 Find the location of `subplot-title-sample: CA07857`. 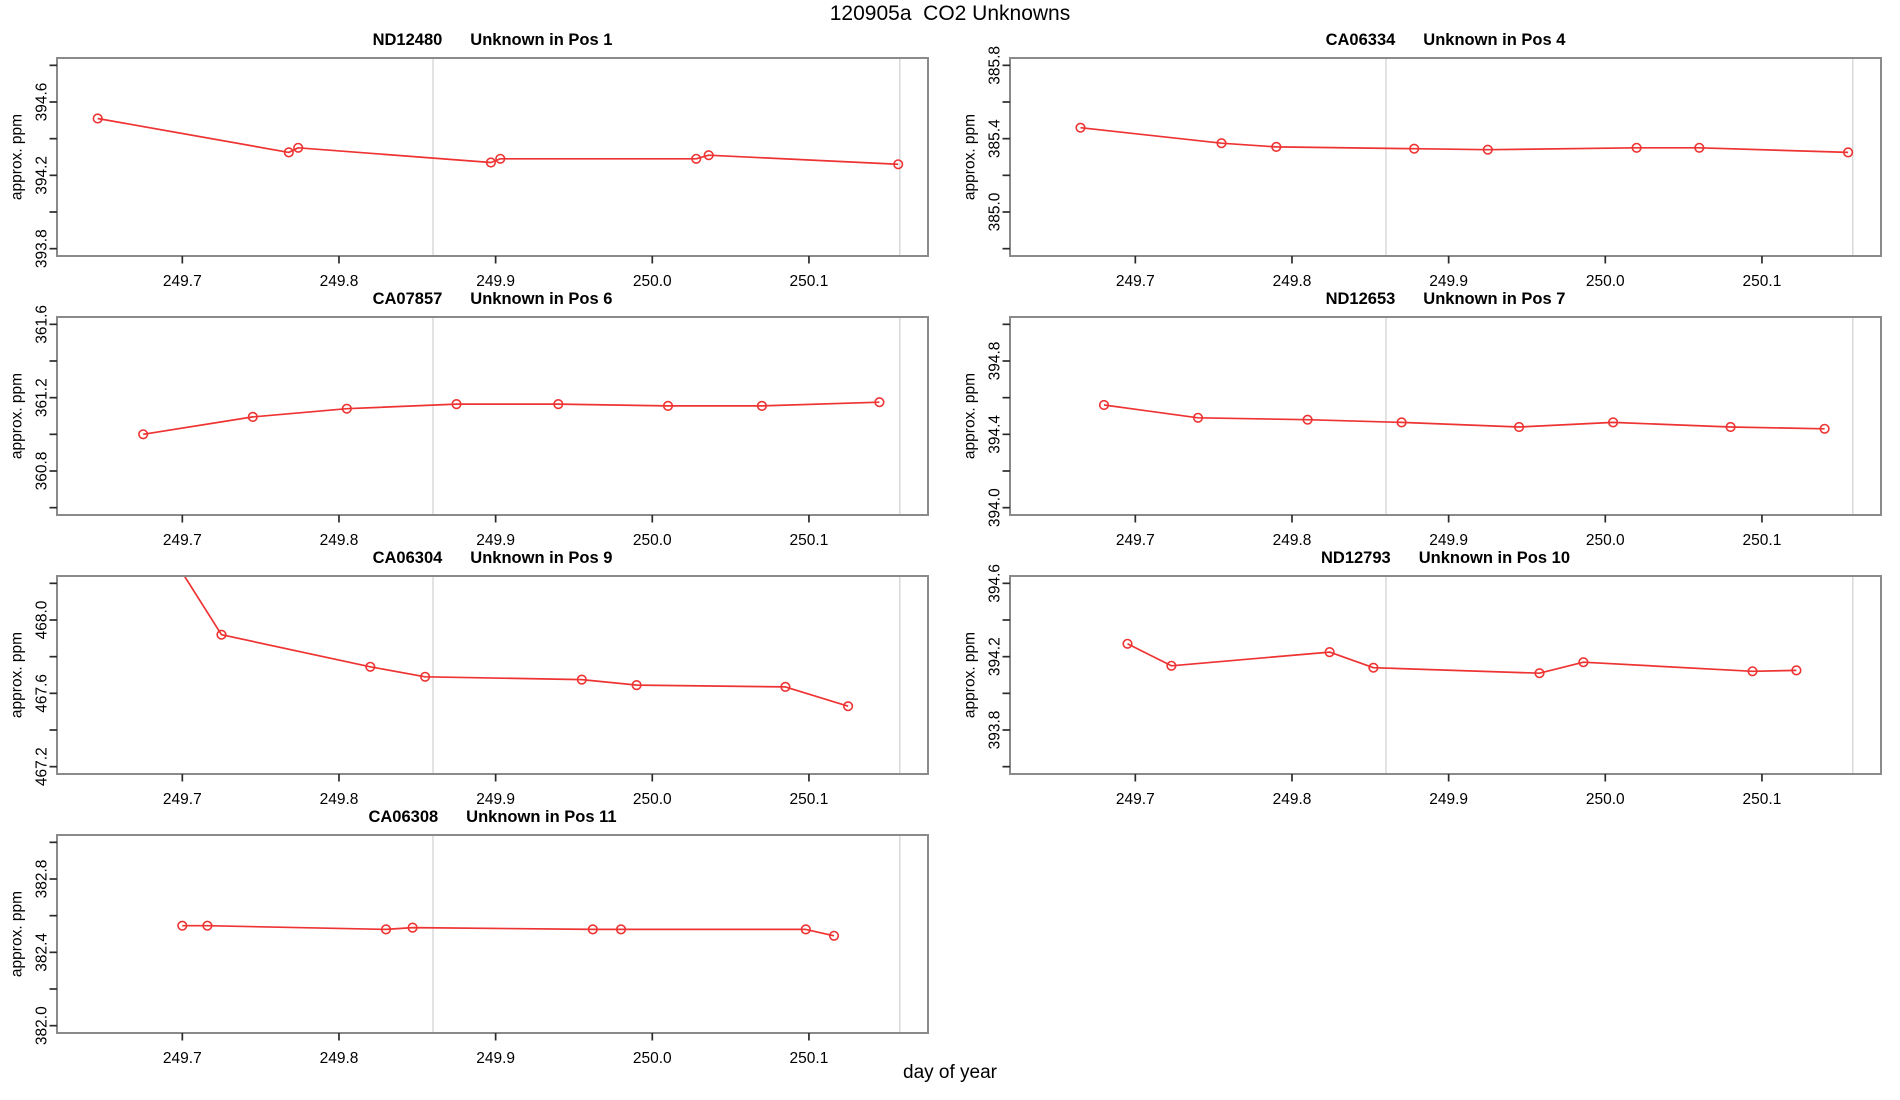

subplot-title-sample: CA07857 is located at coordinates (408, 299).